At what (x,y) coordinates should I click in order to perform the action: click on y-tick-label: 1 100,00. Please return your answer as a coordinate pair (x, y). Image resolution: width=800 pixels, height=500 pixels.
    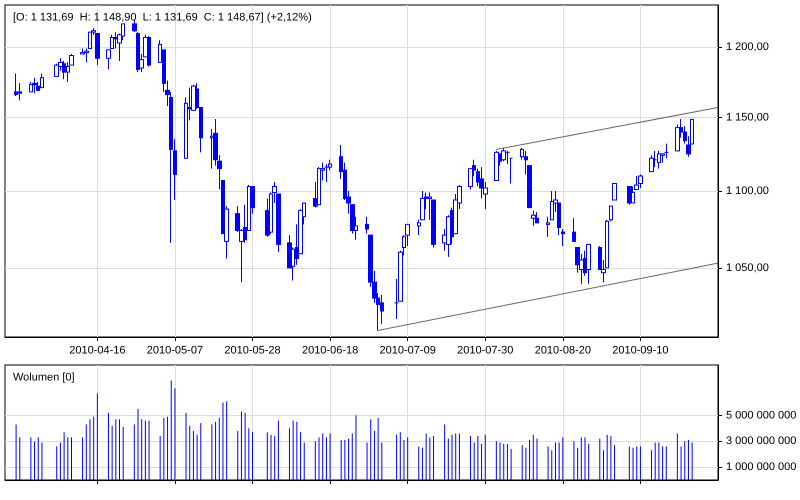
    Looking at the image, I should click on (747, 190).